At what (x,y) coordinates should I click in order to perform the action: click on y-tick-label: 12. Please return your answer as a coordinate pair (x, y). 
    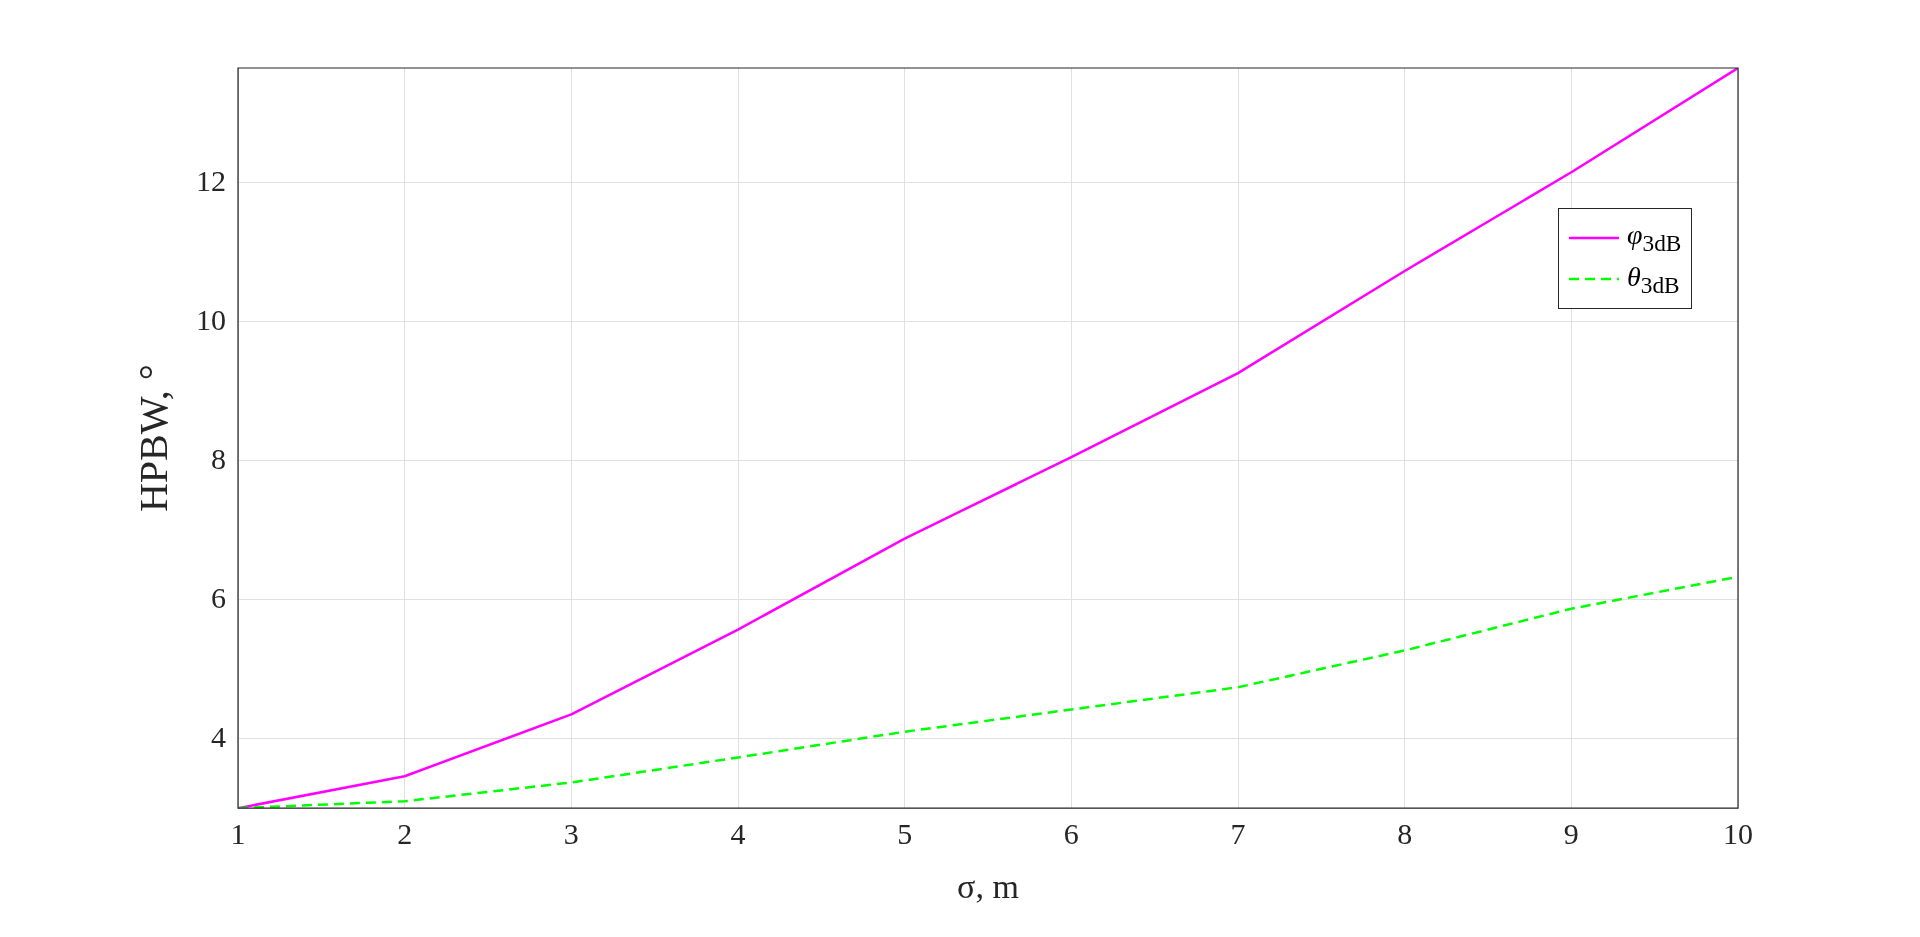
    Looking at the image, I should click on (211, 180).